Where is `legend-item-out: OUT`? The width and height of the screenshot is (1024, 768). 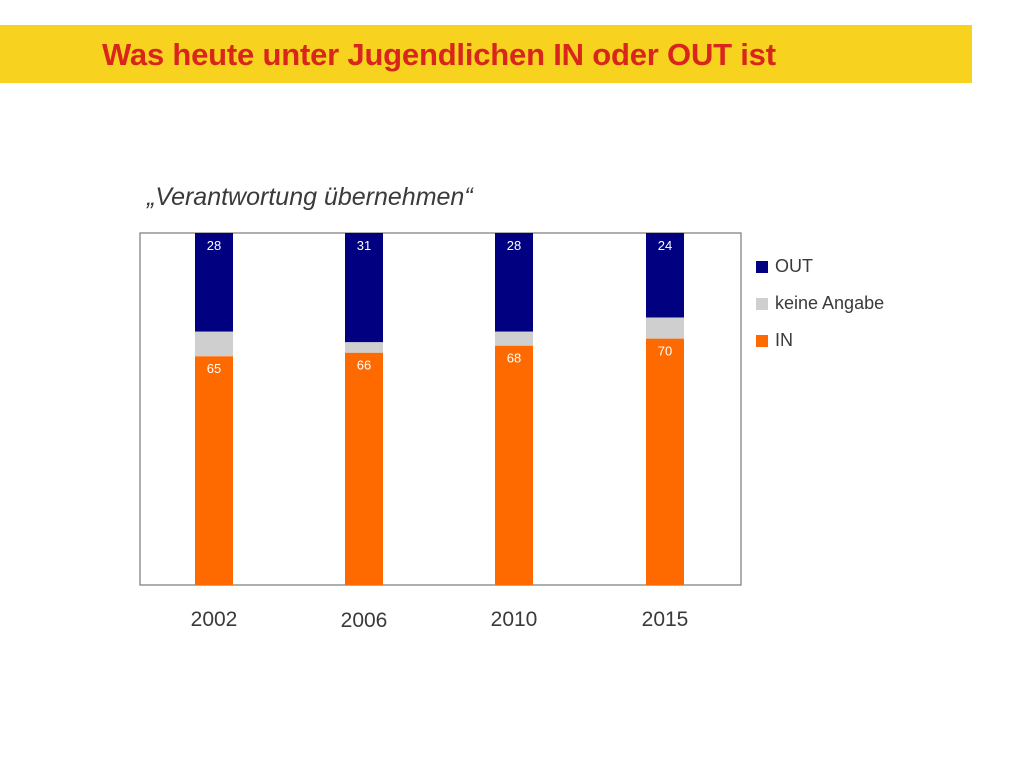 legend-item-out: OUT is located at coordinates (820, 266).